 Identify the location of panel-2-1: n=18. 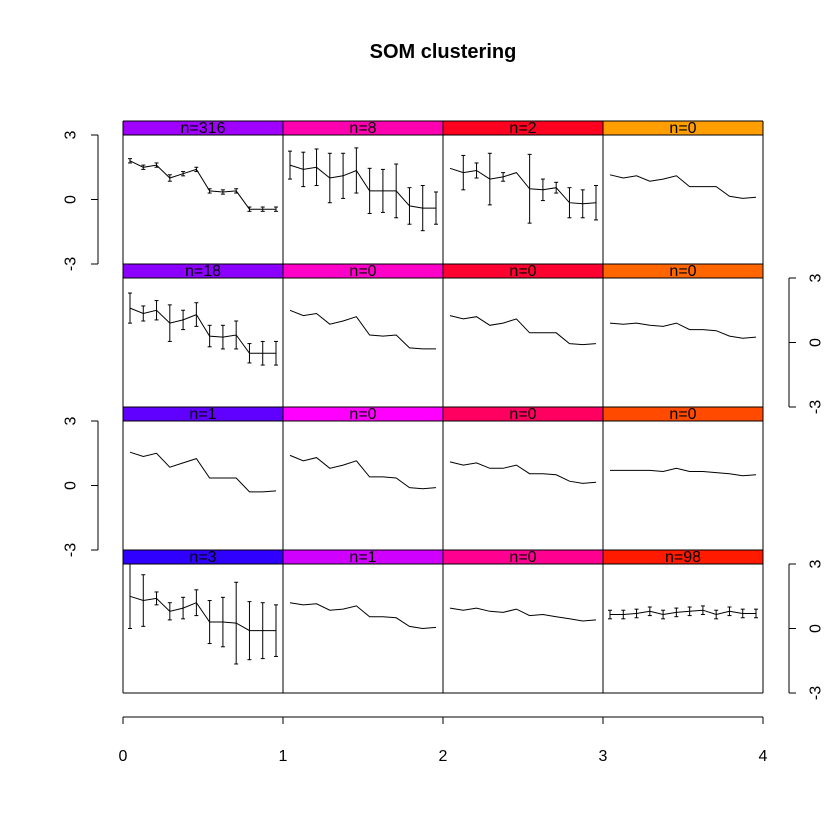
(203, 314).